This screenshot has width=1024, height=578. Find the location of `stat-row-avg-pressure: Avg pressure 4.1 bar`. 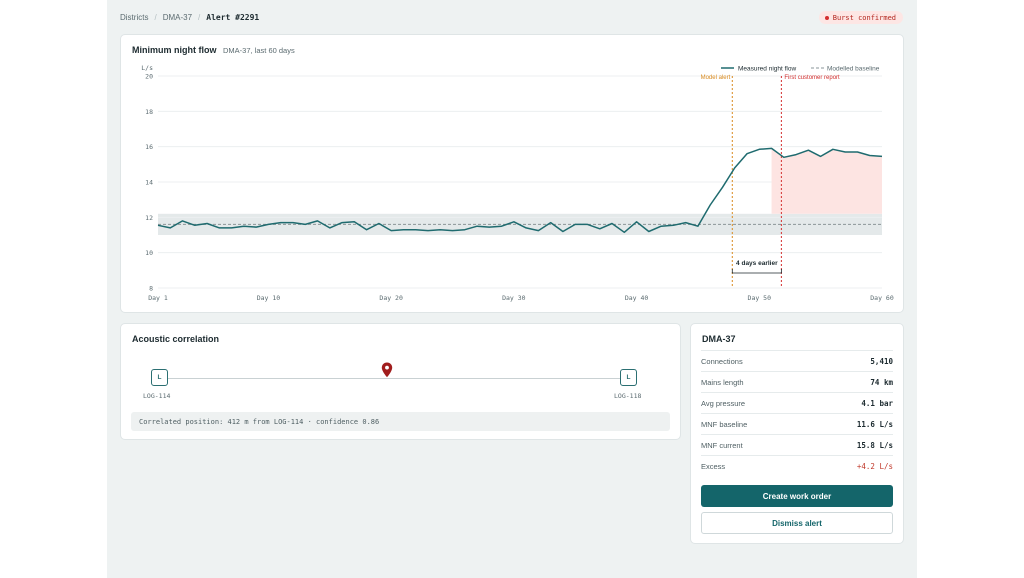

stat-row-avg-pressure: Avg pressure 4.1 bar is located at coordinates (797, 402).